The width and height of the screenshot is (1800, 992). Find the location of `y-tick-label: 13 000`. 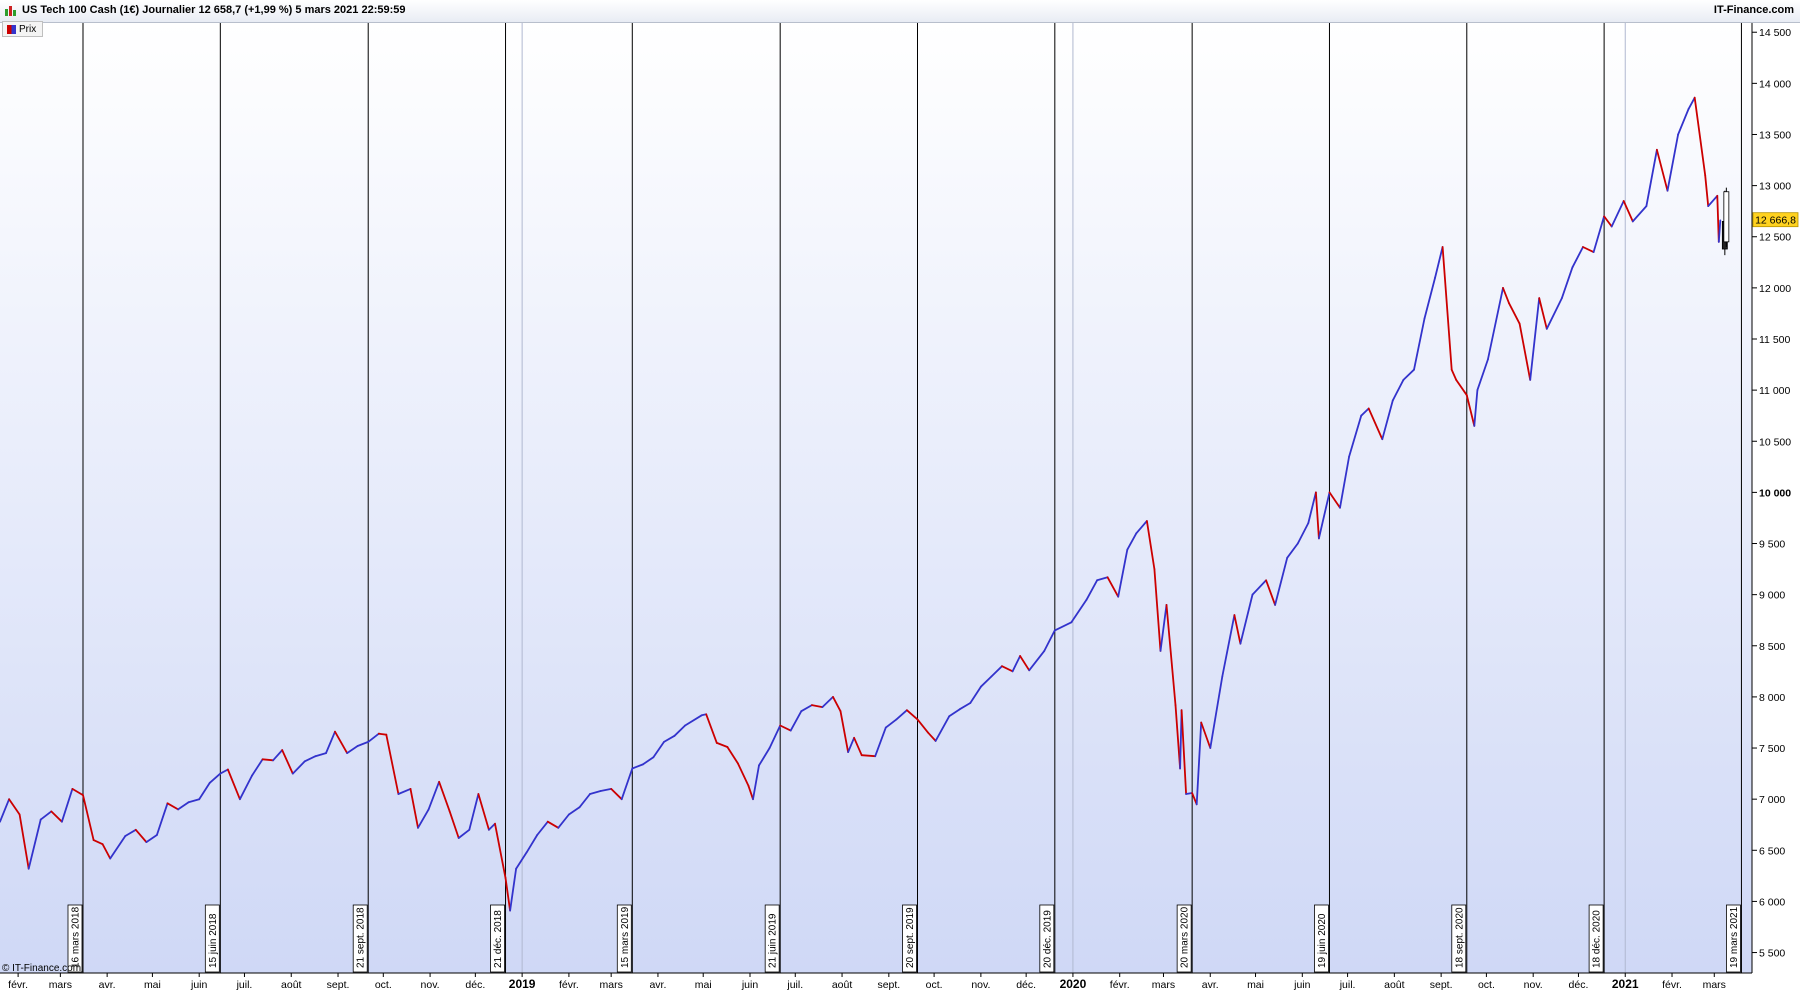

y-tick-label: 13 000 is located at coordinates (1775, 187).